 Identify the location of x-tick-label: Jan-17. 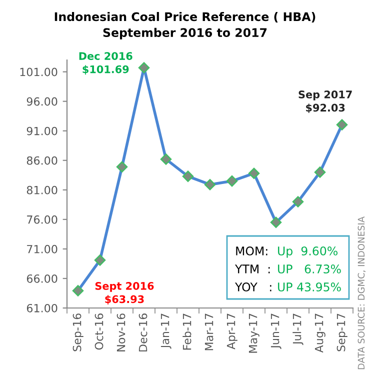
(166, 331).